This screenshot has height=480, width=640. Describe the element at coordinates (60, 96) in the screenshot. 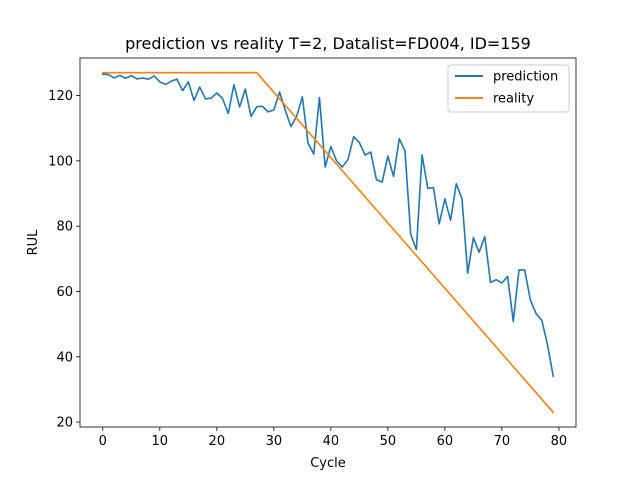

I see `y-tick-label: 120` at that location.